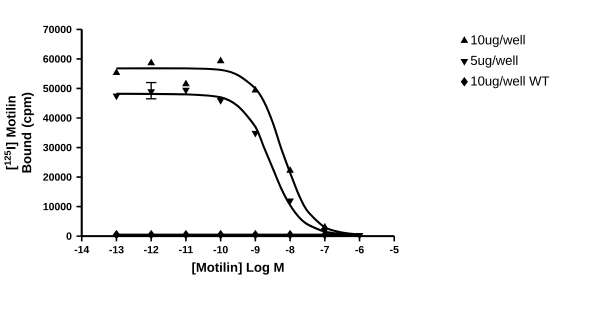 This screenshot has height=323, width=600. I want to click on y-tick-label: 70000, so click(57, 29).